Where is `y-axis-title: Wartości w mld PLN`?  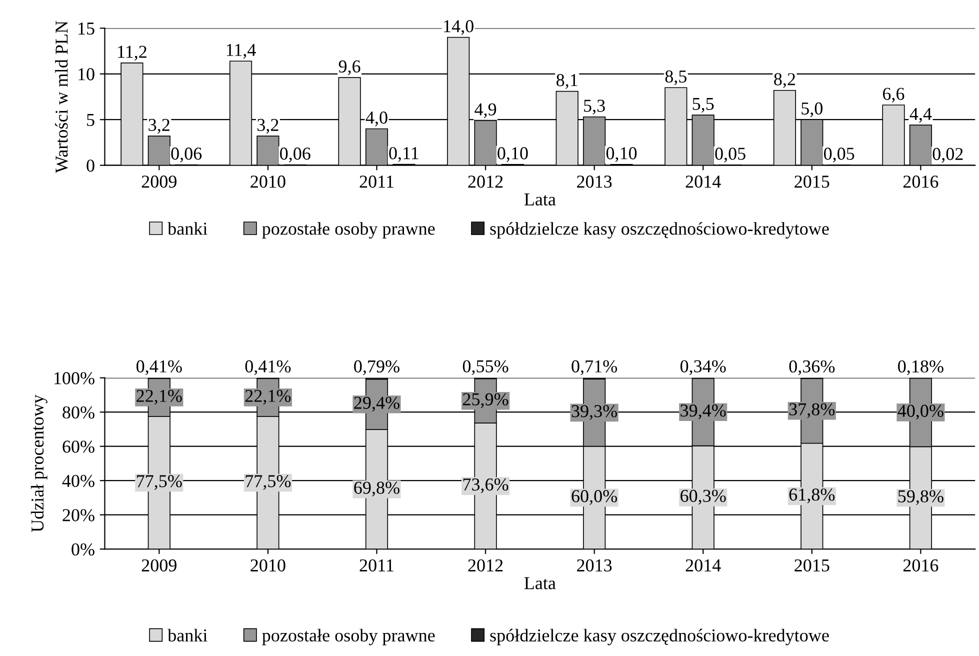 y-axis-title: Wartości w mld PLN is located at coordinates (61, 96).